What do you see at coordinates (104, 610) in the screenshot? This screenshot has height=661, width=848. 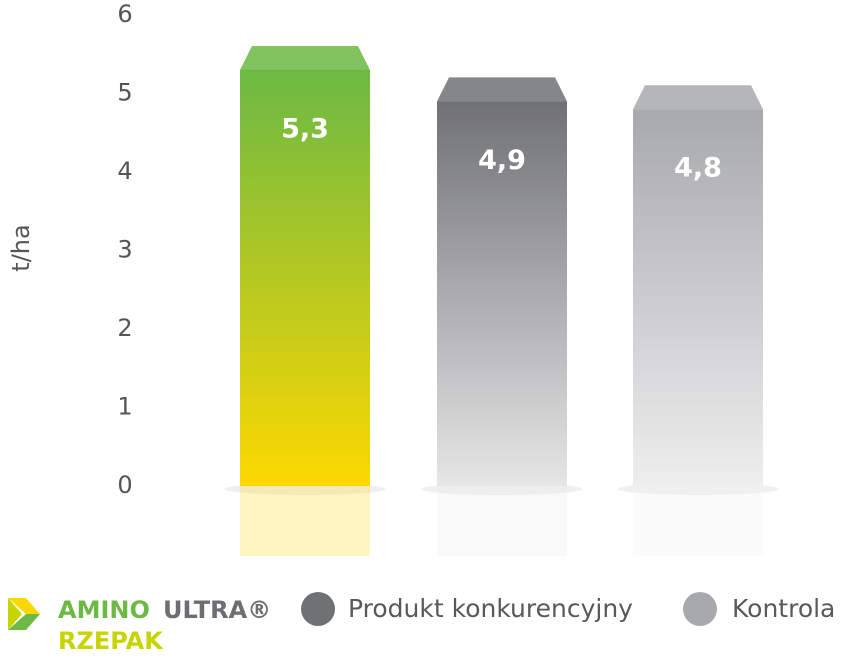 I see `legend-label: AMINO` at bounding box center [104, 610].